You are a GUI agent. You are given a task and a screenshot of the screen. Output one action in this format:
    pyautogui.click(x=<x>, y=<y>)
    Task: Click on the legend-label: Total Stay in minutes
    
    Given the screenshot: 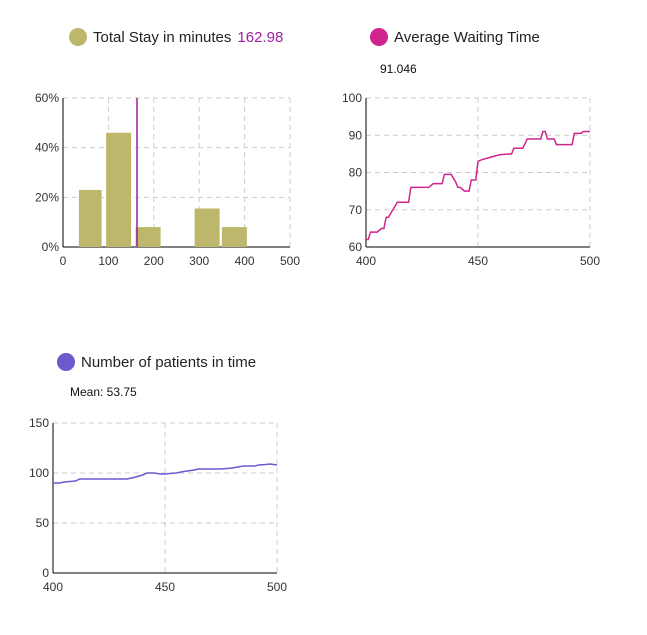 What is the action you would take?
    pyautogui.click(x=162, y=37)
    